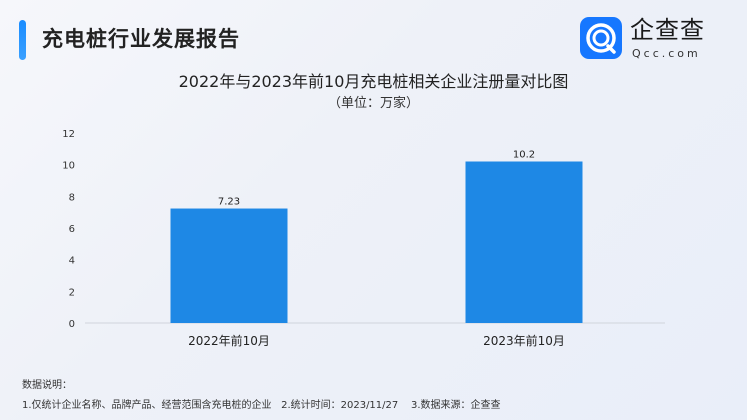  What do you see at coordinates (68, 166) in the screenshot?
I see `y-tick-label: 10` at bounding box center [68, 166].